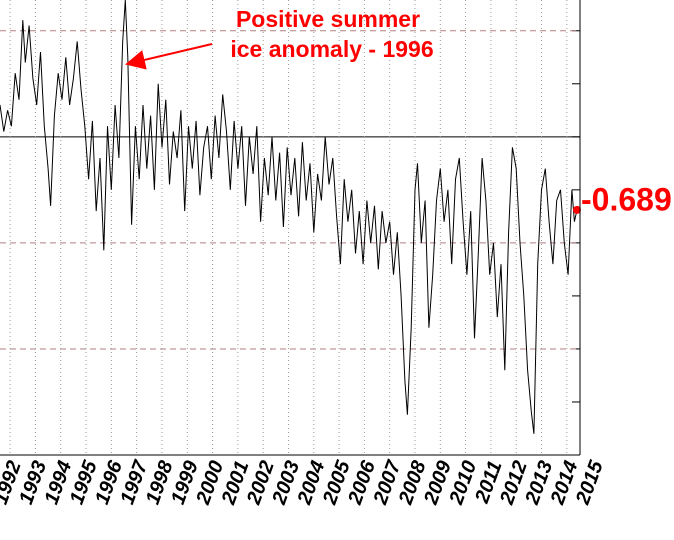  I want to click on annotation: Positive summer, so click(328, 19).